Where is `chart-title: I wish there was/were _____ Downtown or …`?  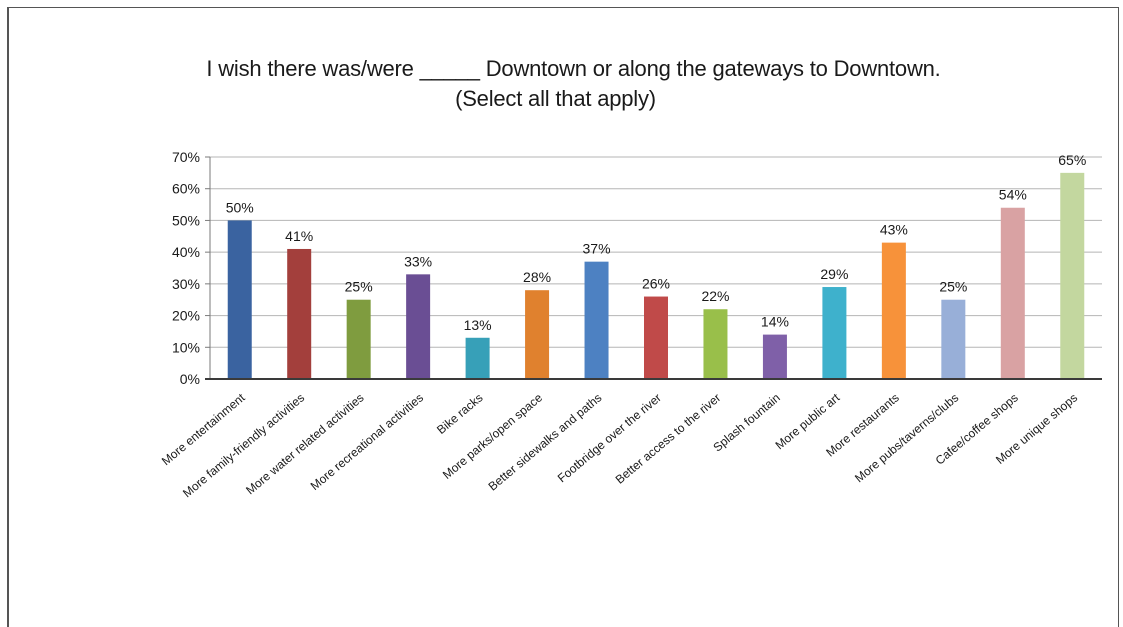 chart-title: I wish there was/were _____ Downtown or … is located at coordinates (573, 68).